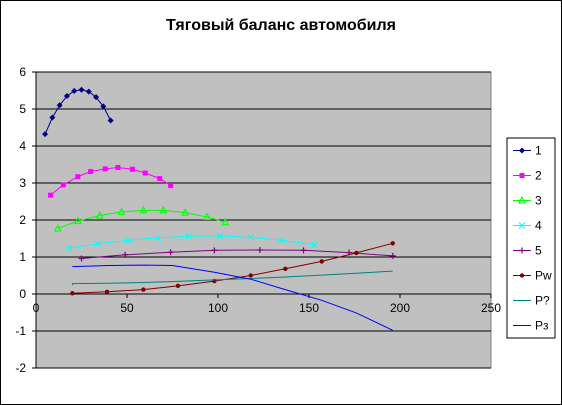 Image resolution: width=562 pixels, height=405 pixels. What do you see at coordinates (22, 72) in the screenshot?
I see `y-tick-label: 6` at bounding box center [22, 72].